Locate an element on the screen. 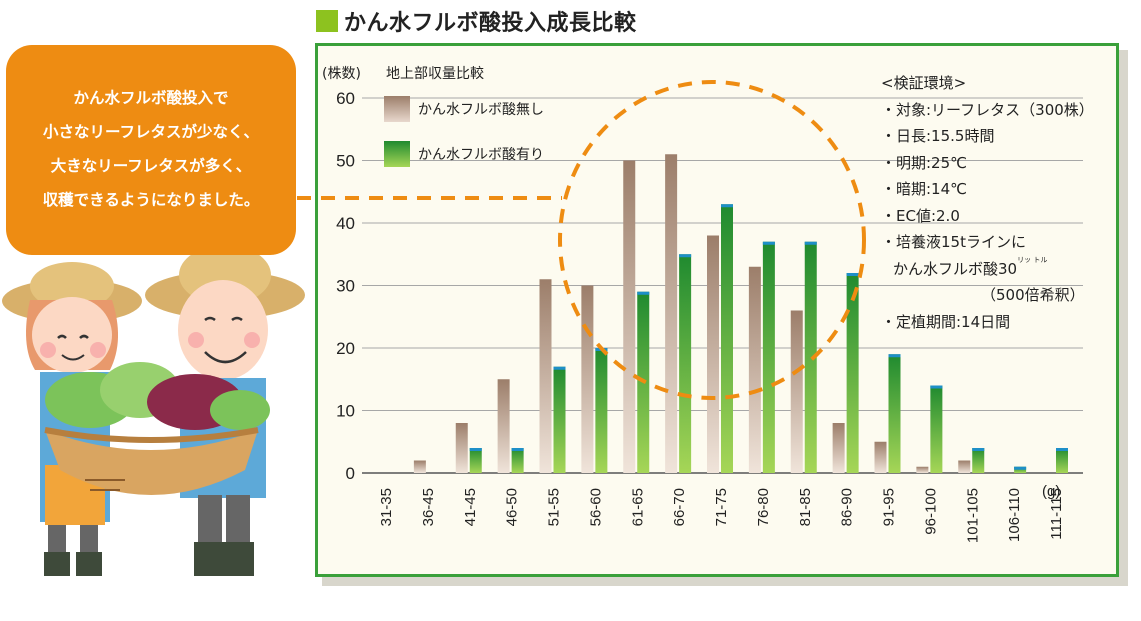 The width and height of the screenshot is (1141, 621). bubble-line-3: 大きなリーフレタスが多く、 is located at coordinates (151, 166).